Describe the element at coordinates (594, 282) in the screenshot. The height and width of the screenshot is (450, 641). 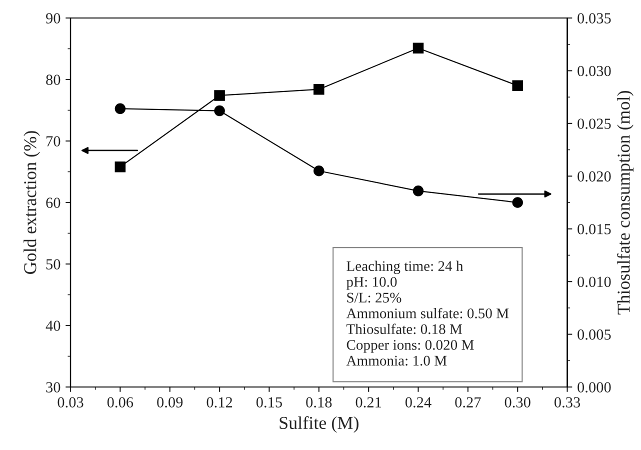
I see `y2-tick-label: 0.010` at that location.